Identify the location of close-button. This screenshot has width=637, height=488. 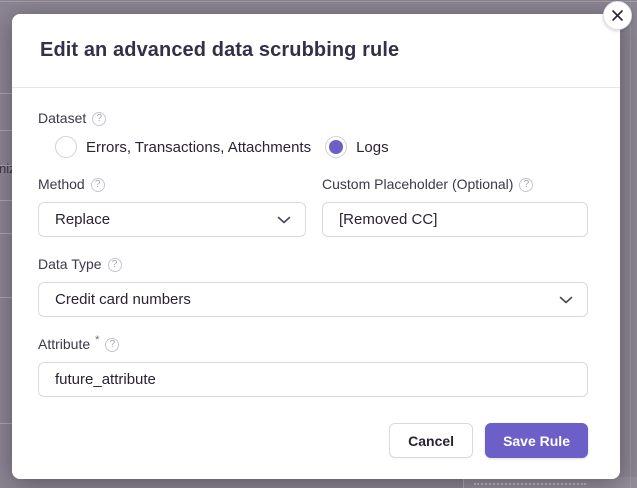
(617, 15).